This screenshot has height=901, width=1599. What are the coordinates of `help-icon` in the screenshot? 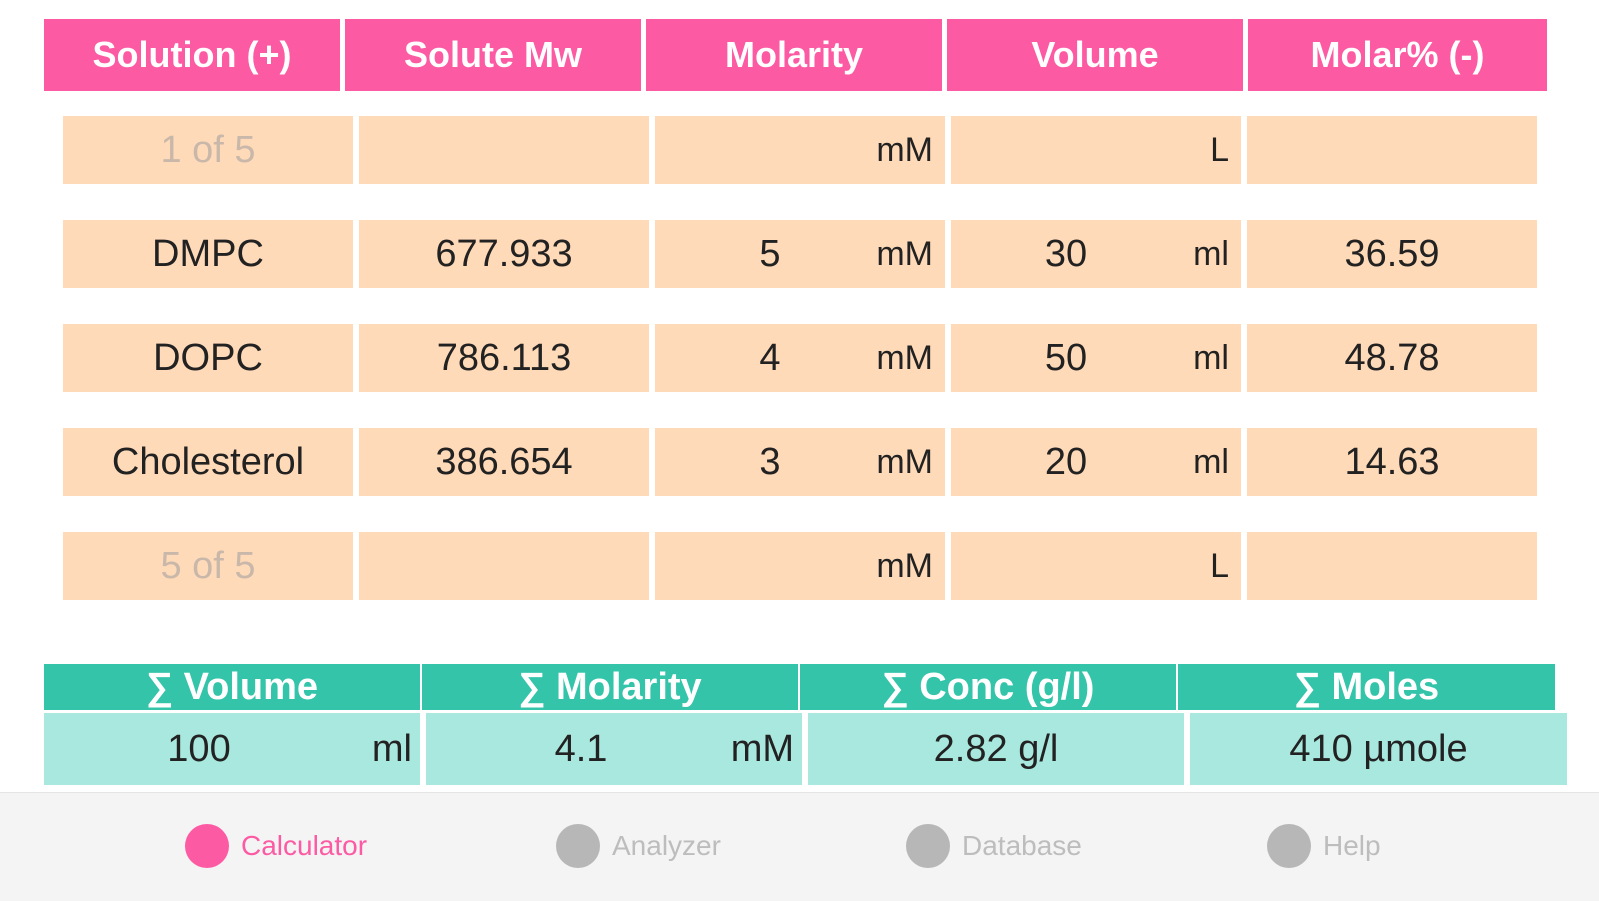 It's located at (1289, 846).